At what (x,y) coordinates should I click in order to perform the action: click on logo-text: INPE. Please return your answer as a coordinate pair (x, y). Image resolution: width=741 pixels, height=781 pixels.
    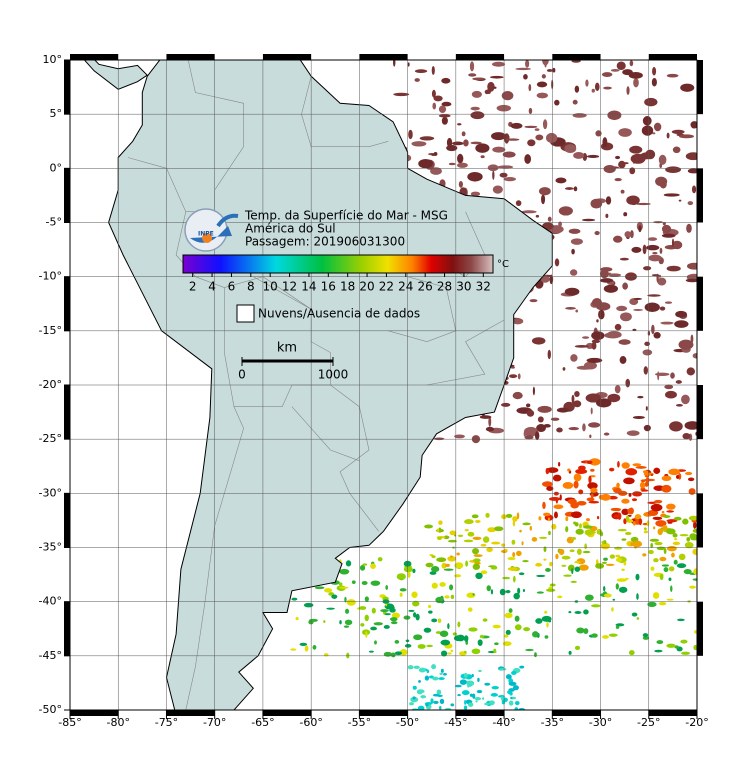
    Looking at the image, I should click on (206, 234).